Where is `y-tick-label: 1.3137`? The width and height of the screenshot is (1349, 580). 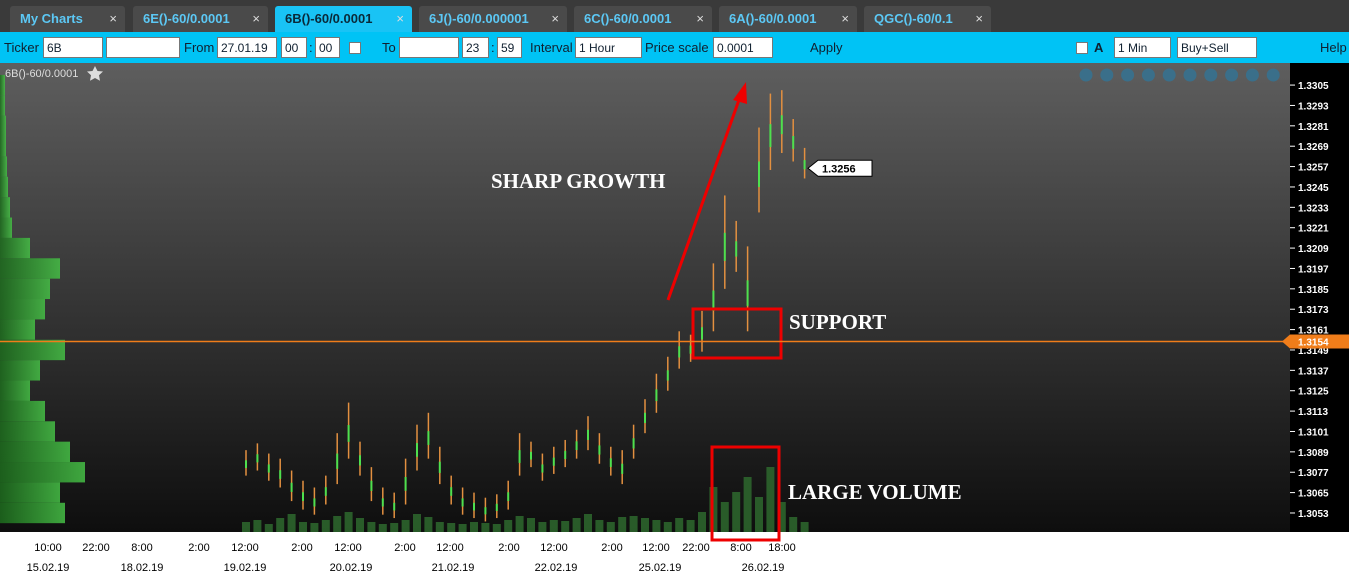 y-tick-label: 1.3137 is located at coordinates (1313, 371).